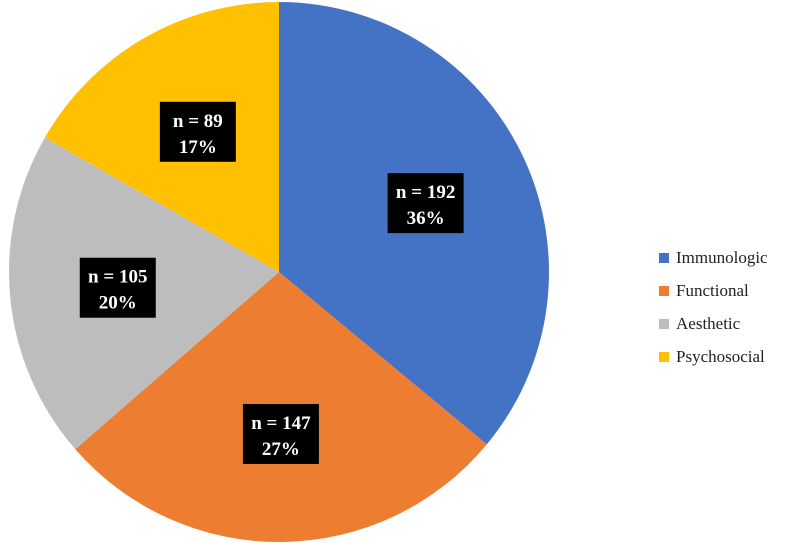  Describe the element at coordinates (708, 323) in the screenshot. I see `legend-label: Aesthetic` at that location.